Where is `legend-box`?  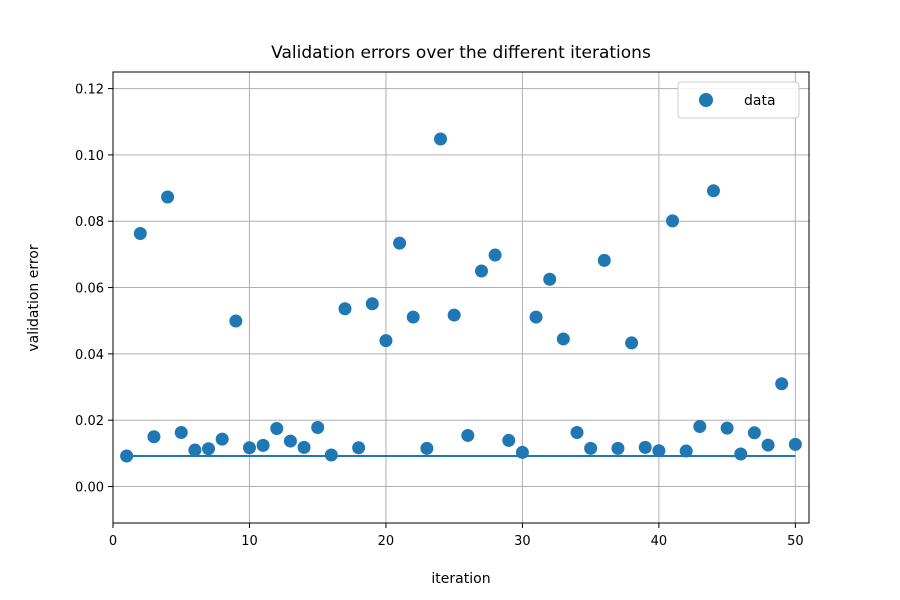
legend-box is located at coordinates (738, 100).